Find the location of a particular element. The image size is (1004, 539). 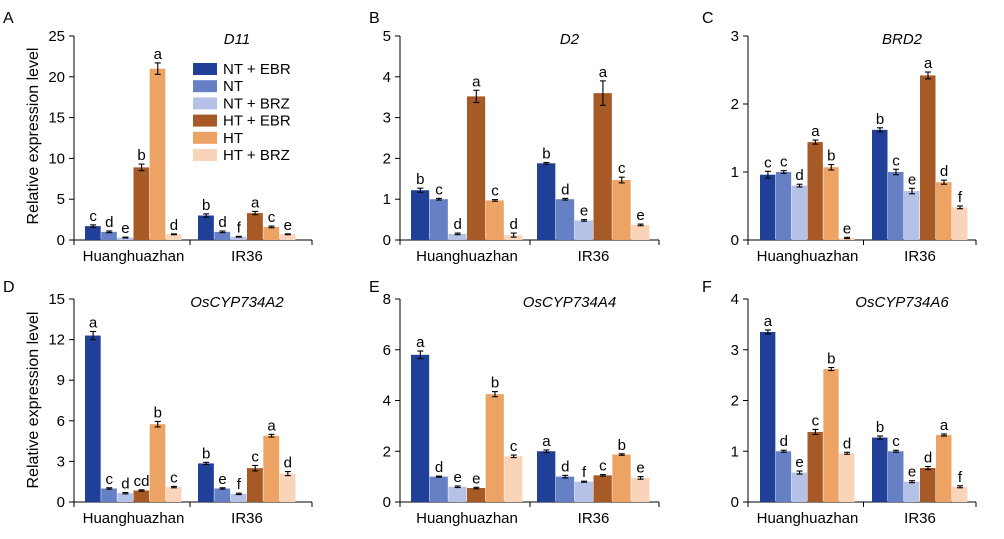

y-tick-label: 6 is located at coordinates (61, 421).